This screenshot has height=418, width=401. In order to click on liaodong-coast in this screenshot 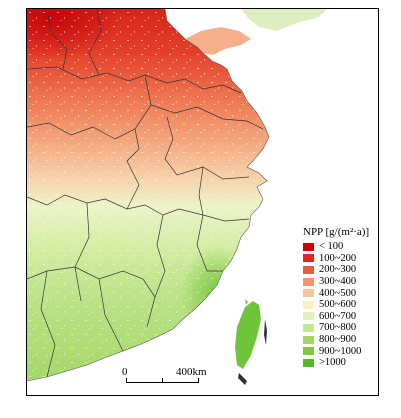, I will do `click(284, 20)`.